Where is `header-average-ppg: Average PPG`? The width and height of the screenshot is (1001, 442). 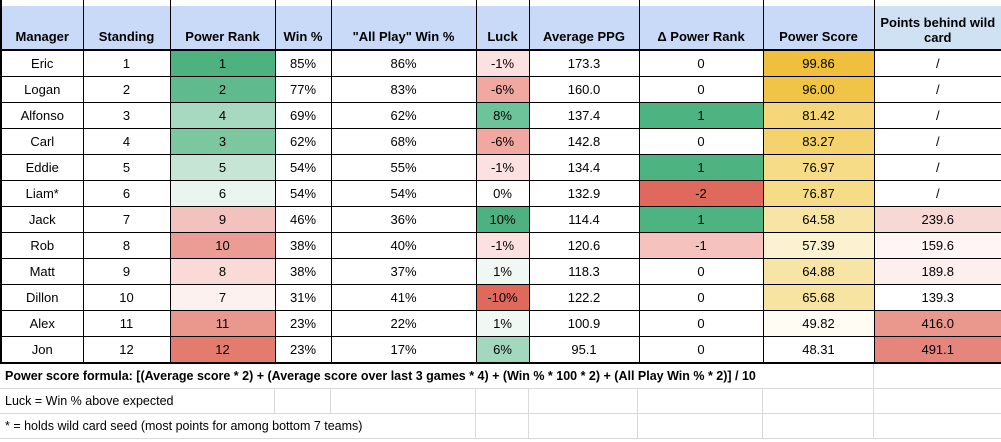 header-average-ppg: Average PPG is located at coordinates (584, 28).